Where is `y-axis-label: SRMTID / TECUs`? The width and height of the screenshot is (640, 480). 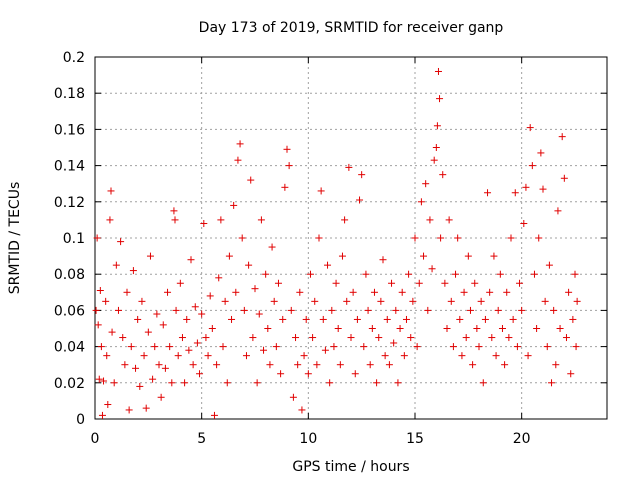
y-axis-label: SRMTID / TECUs is located at coordinates (15, 238).